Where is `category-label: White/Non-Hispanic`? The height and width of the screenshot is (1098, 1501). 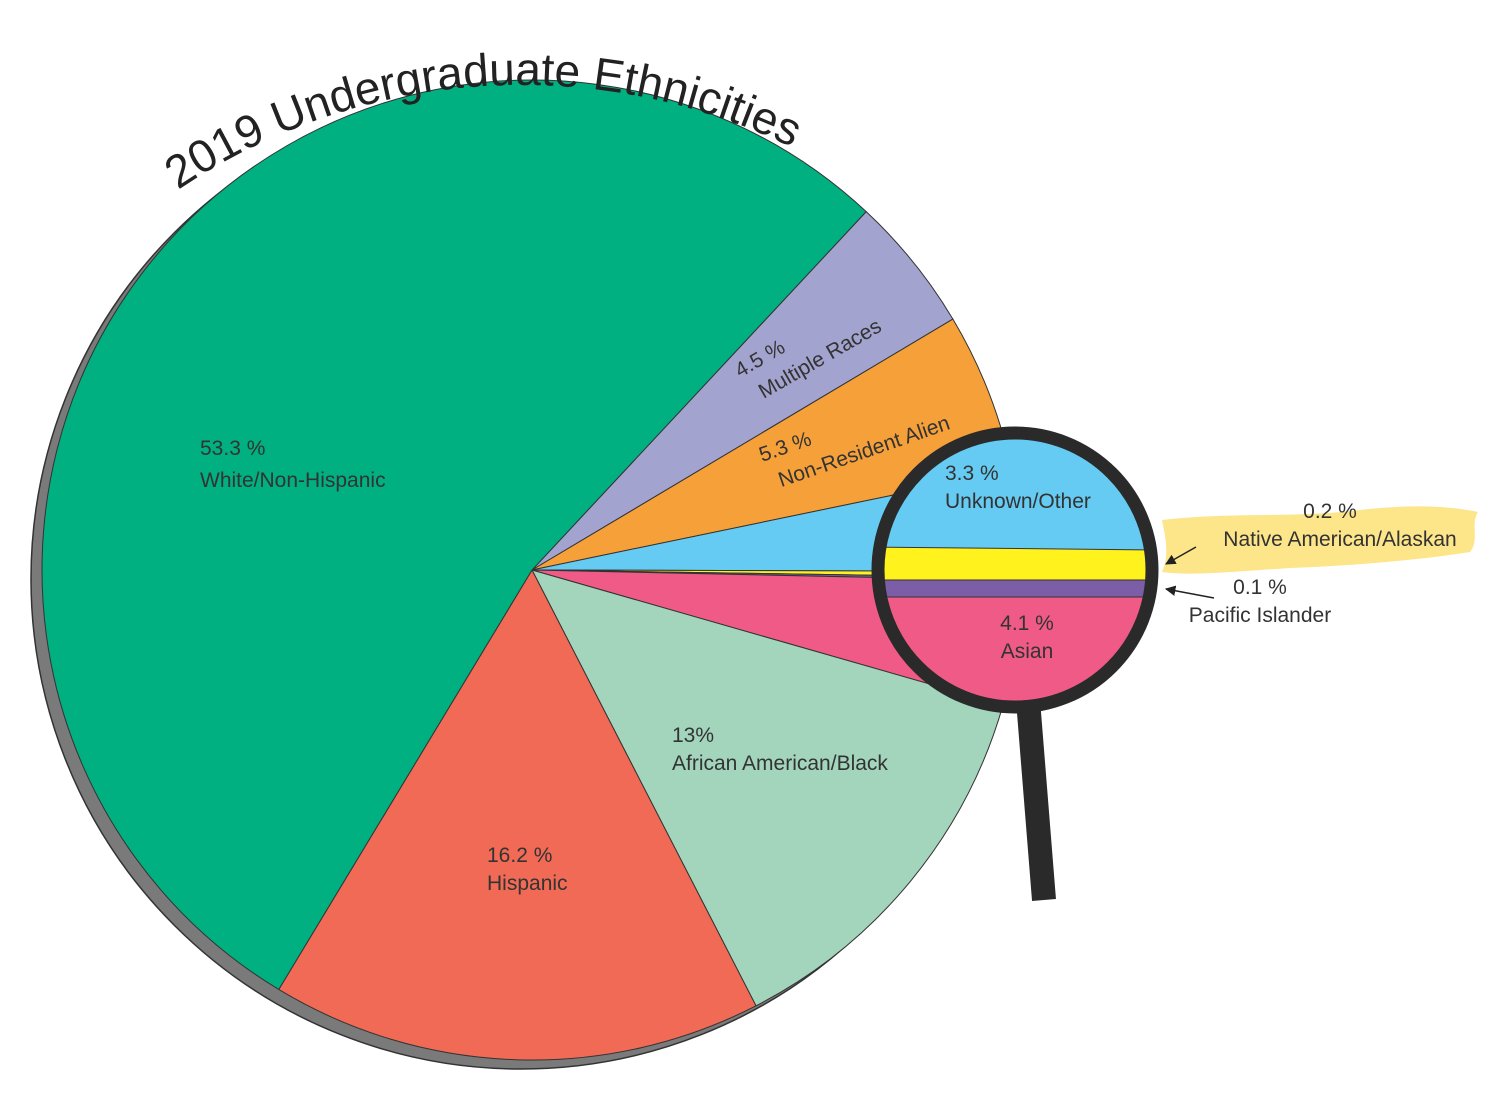
category-label: White/Non-Hispanic is located at coordinates (293, 480).